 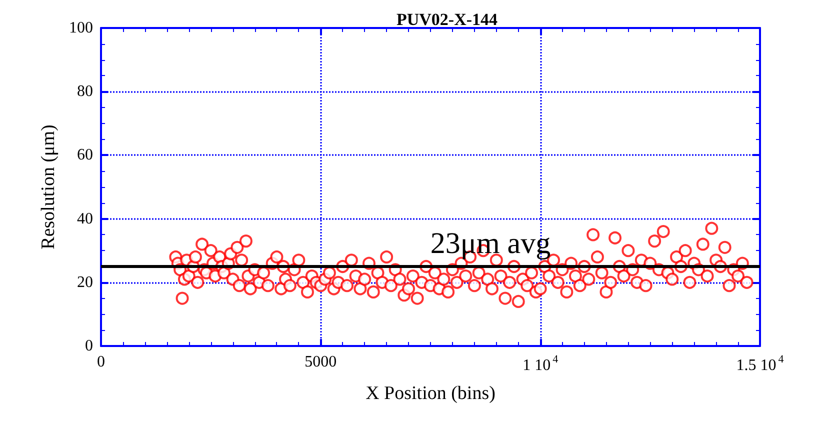 I want to click on chart-title: PUV02-X-144, so click(x=447, y=19).